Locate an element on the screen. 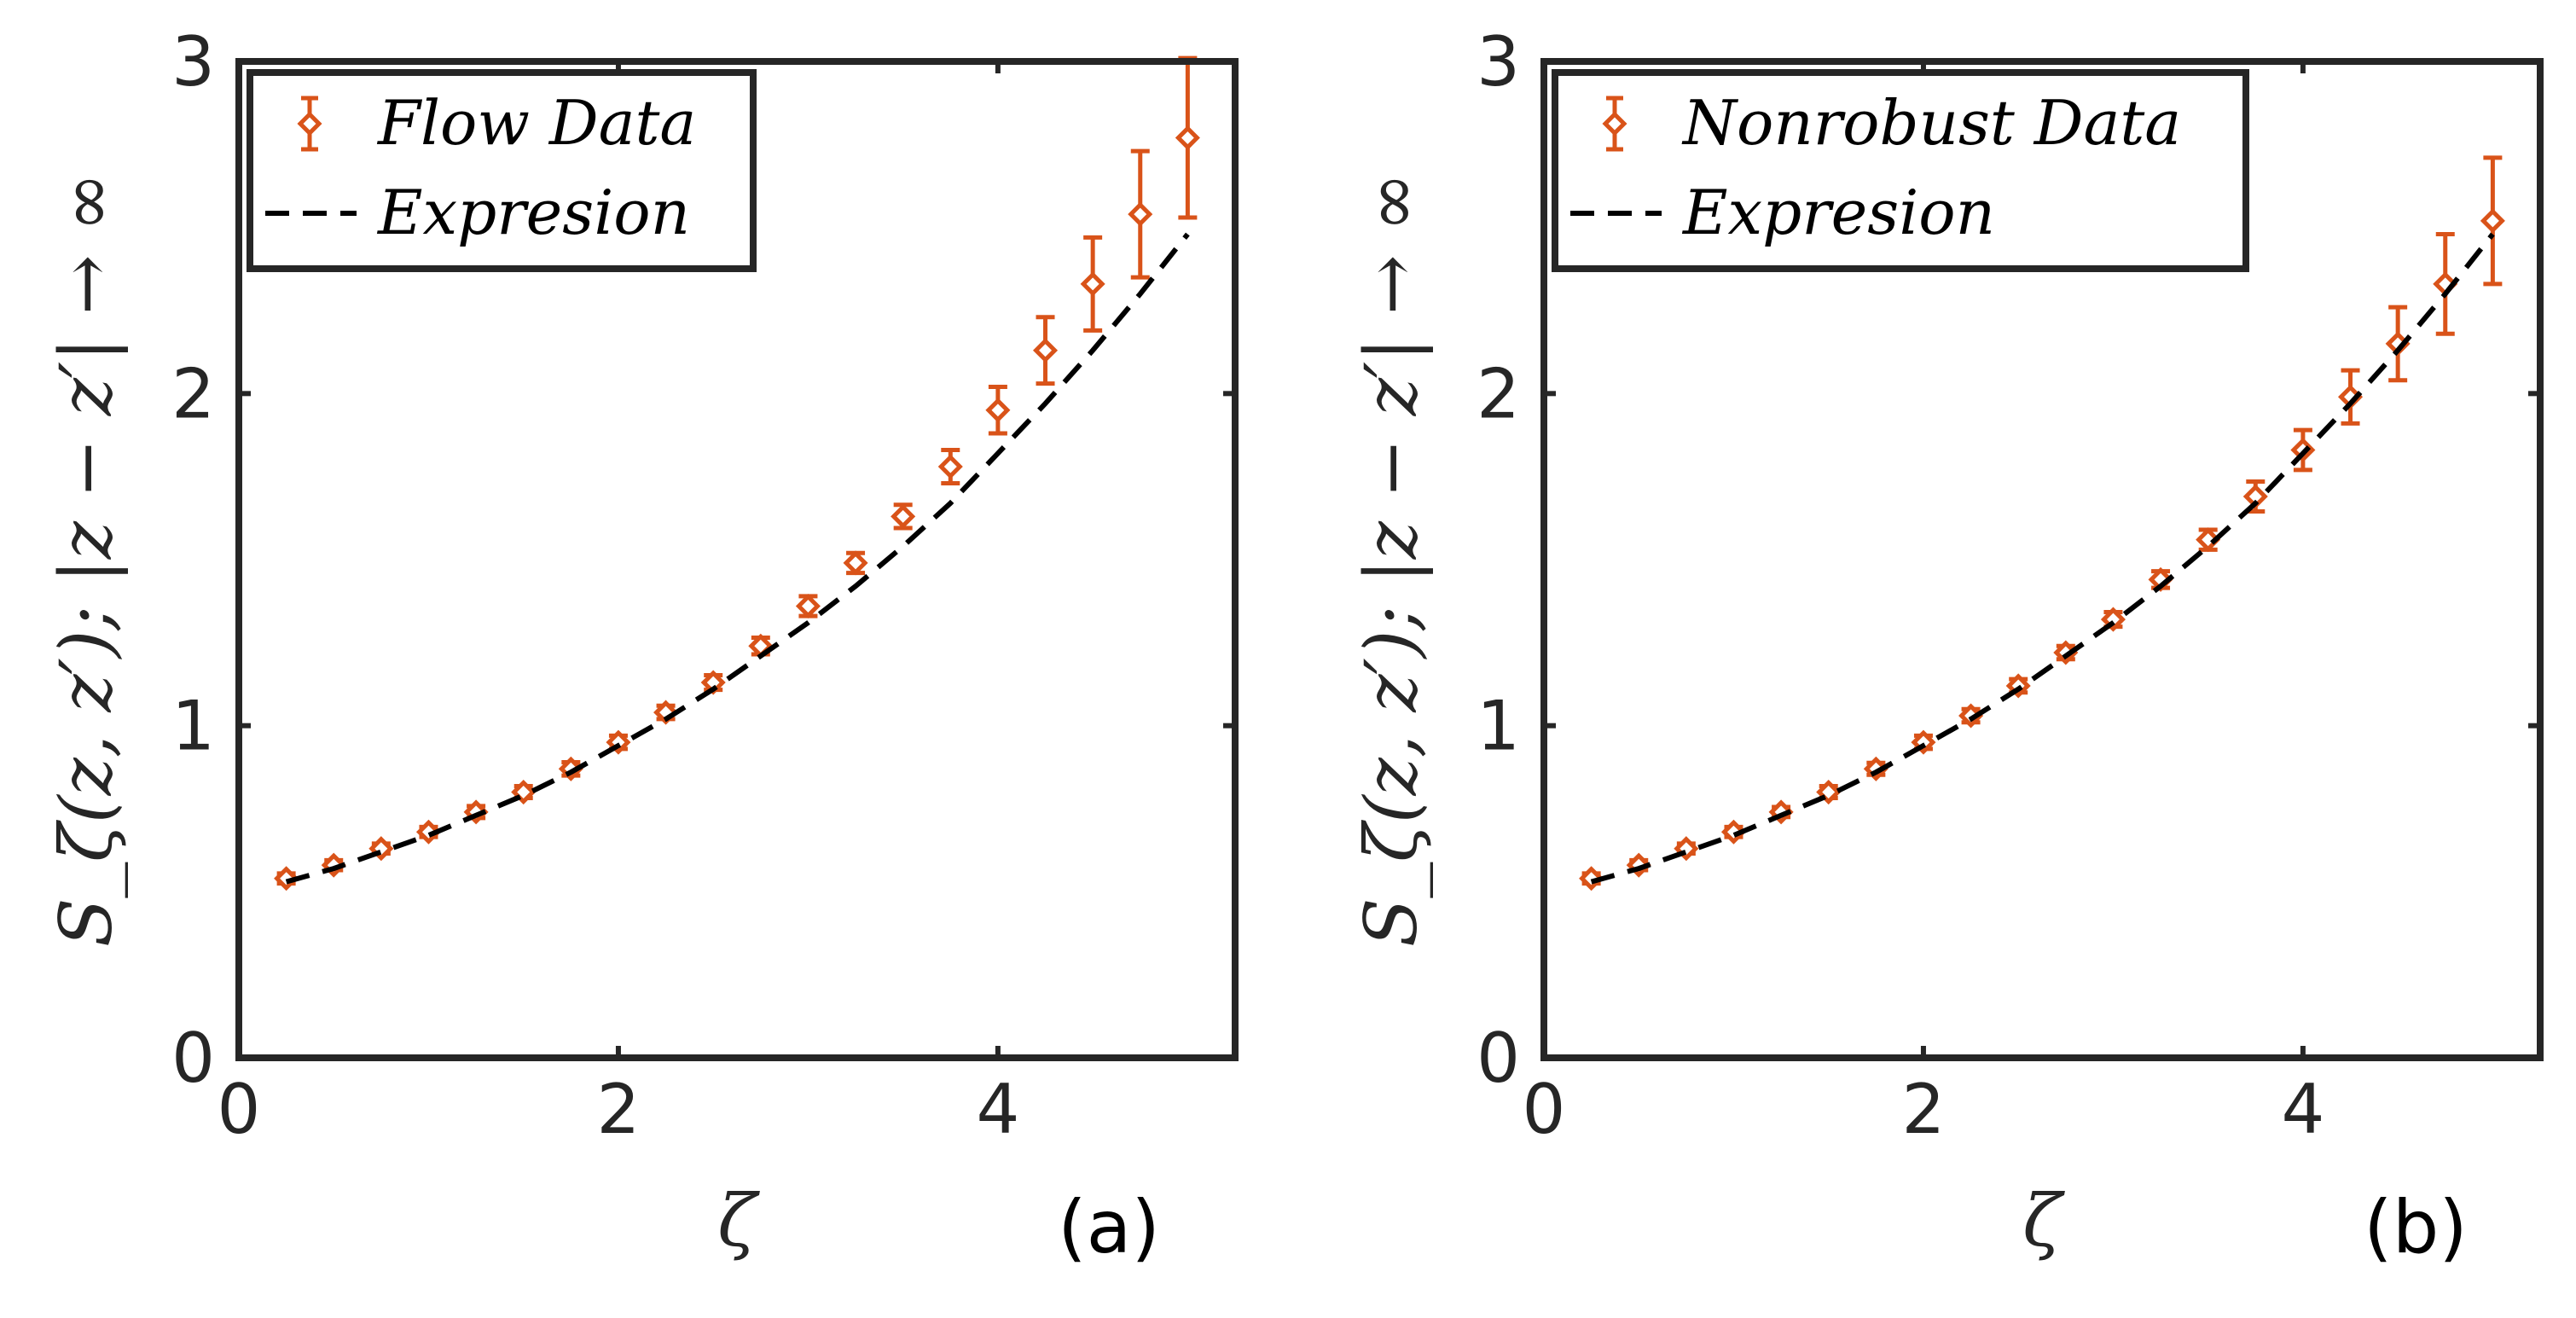 The height and width of the screenshot is (1318, 2576). legend: Nonrobust Data Expresion is located at coordinates (1900, 170).